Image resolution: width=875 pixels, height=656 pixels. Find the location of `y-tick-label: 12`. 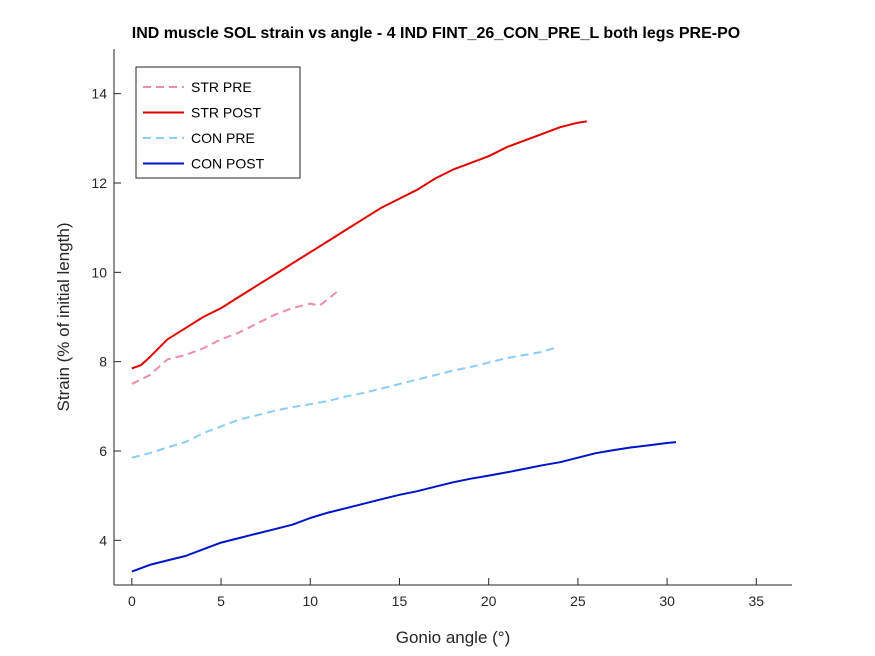

y-tick-label: 12 is located at coordinates (99, 183).